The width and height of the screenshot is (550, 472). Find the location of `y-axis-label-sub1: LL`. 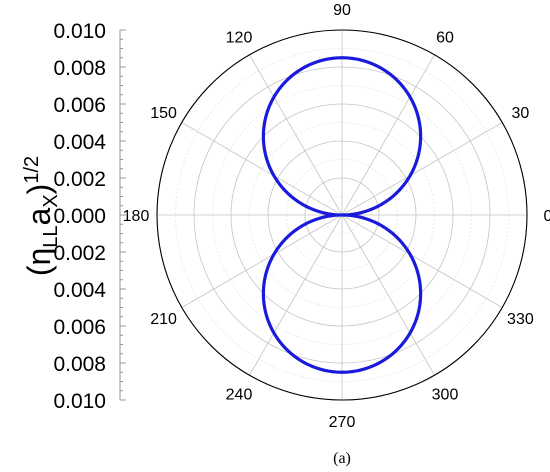

y-axis-label-sub1: LL is located at coordinates (51, 236).